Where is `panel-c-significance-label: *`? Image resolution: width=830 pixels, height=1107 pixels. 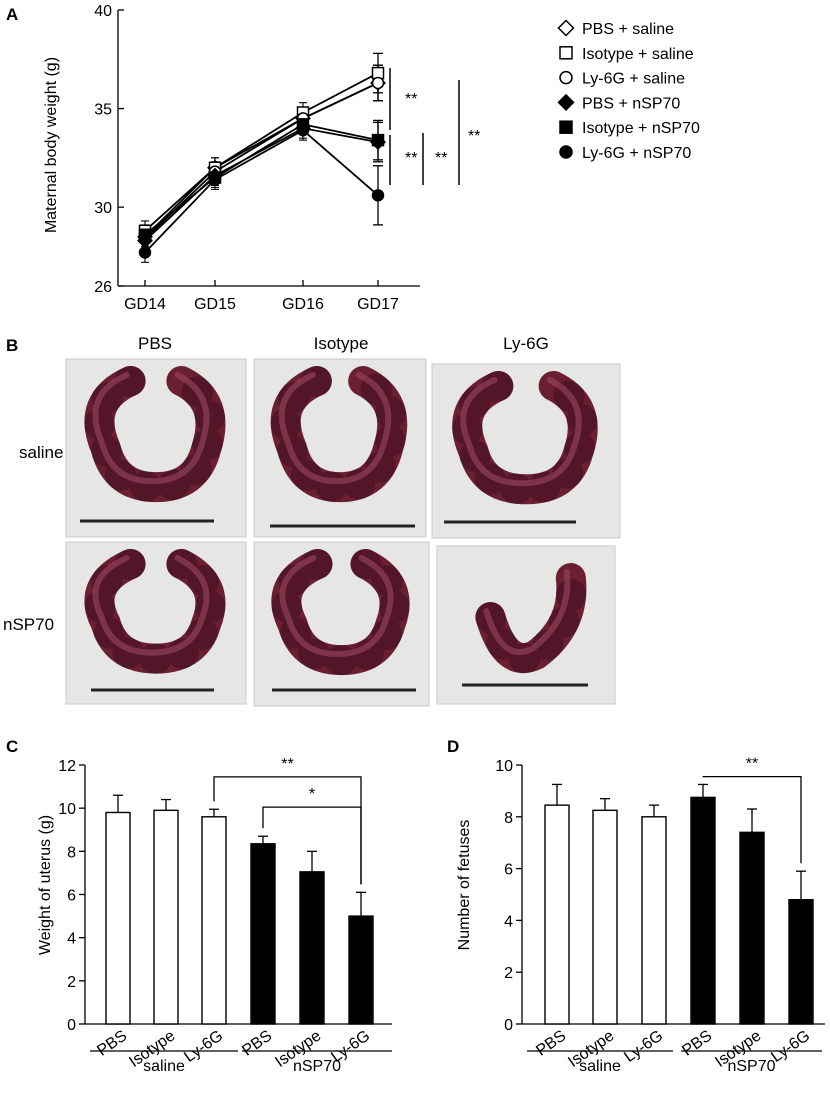 panel-c-significance-label: * is located at coordinates (312, 794).